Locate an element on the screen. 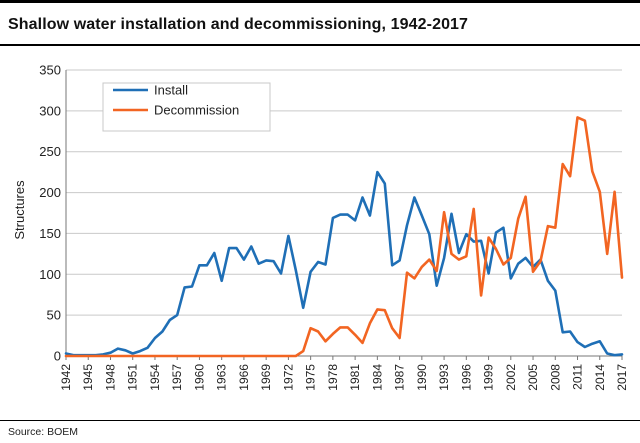  x-tick-label: 1951 is located at coordinates (133, 377).